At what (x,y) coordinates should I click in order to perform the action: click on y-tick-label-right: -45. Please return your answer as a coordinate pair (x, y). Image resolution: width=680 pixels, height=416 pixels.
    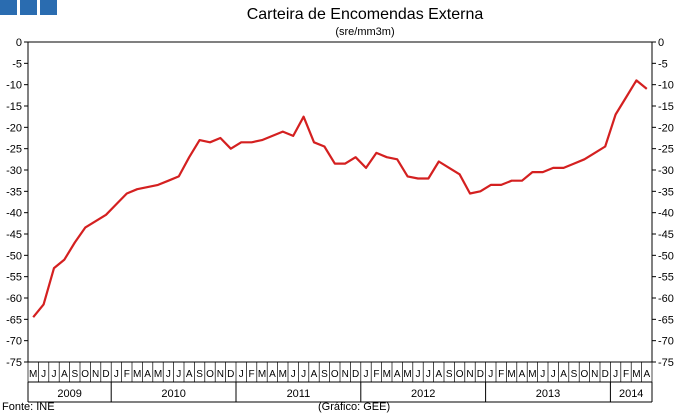
    Looking at the image, I should click on (666, 235).